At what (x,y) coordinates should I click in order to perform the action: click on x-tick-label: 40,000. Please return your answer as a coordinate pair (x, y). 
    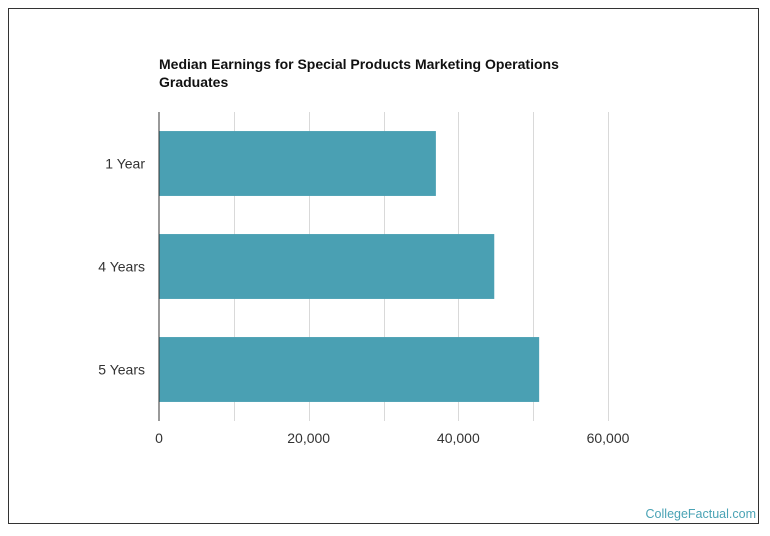
    Looking at the image, I should click on (458, 438).